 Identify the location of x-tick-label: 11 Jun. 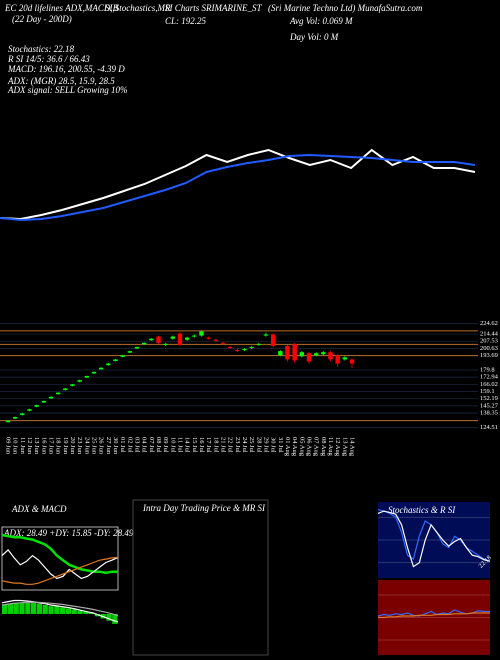
(22, 446).